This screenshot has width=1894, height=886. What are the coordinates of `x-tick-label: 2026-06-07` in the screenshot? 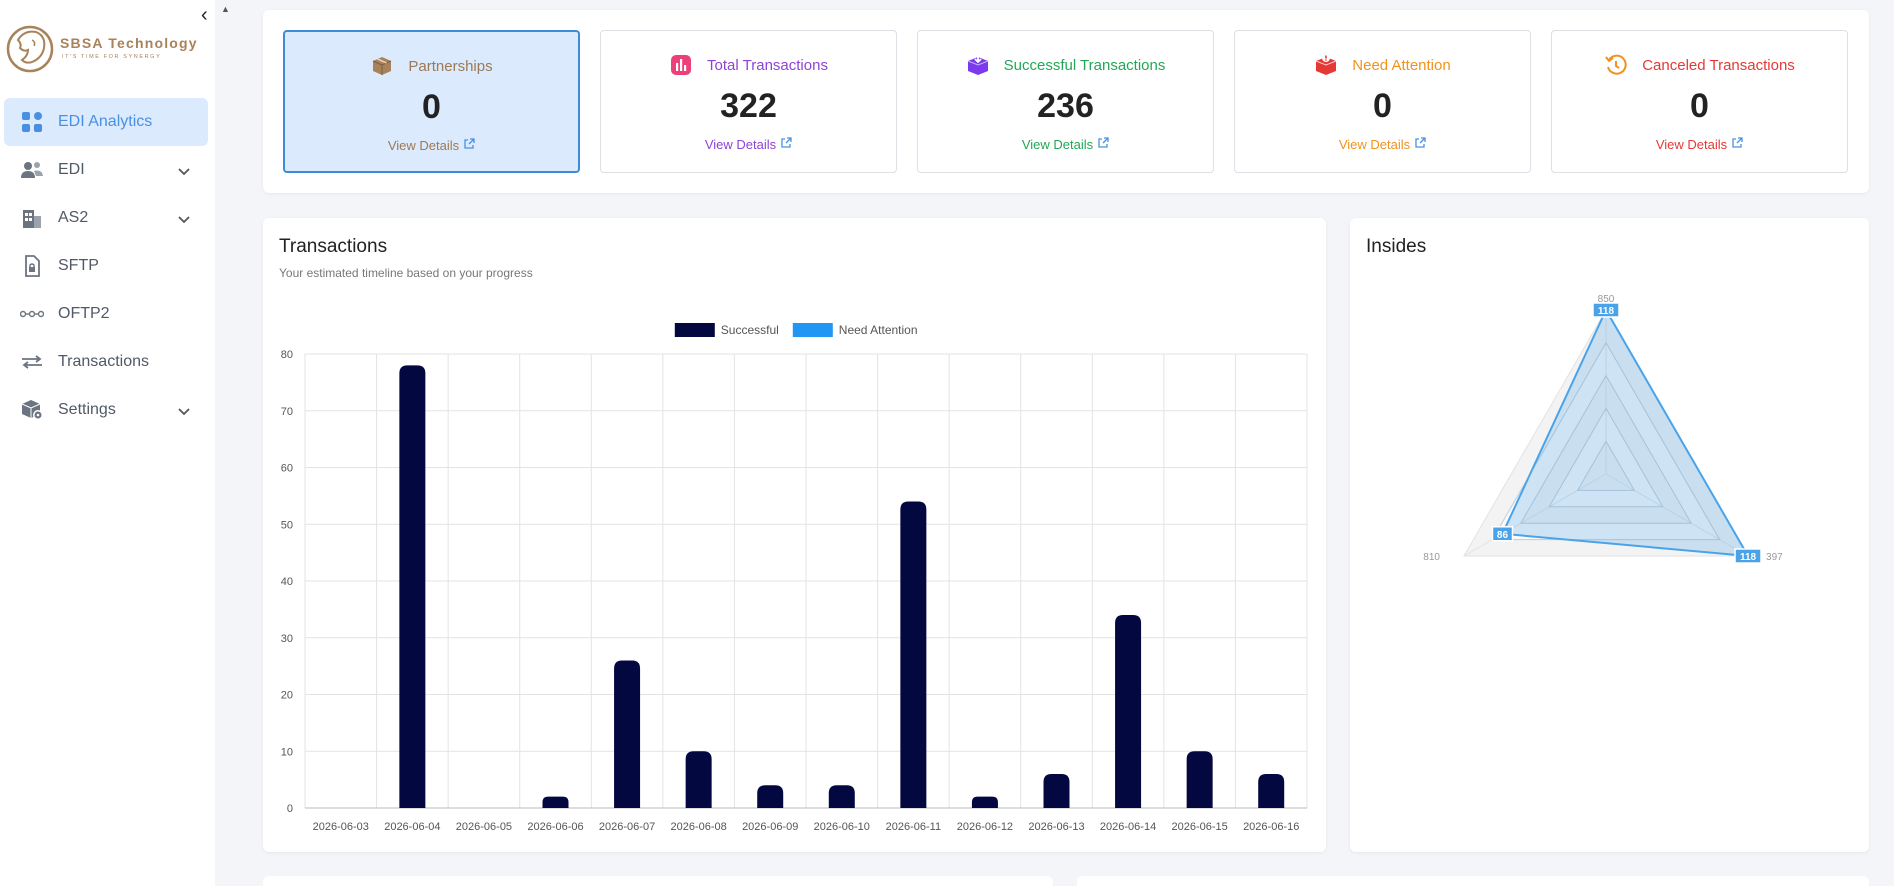 It's located at (627, 827).